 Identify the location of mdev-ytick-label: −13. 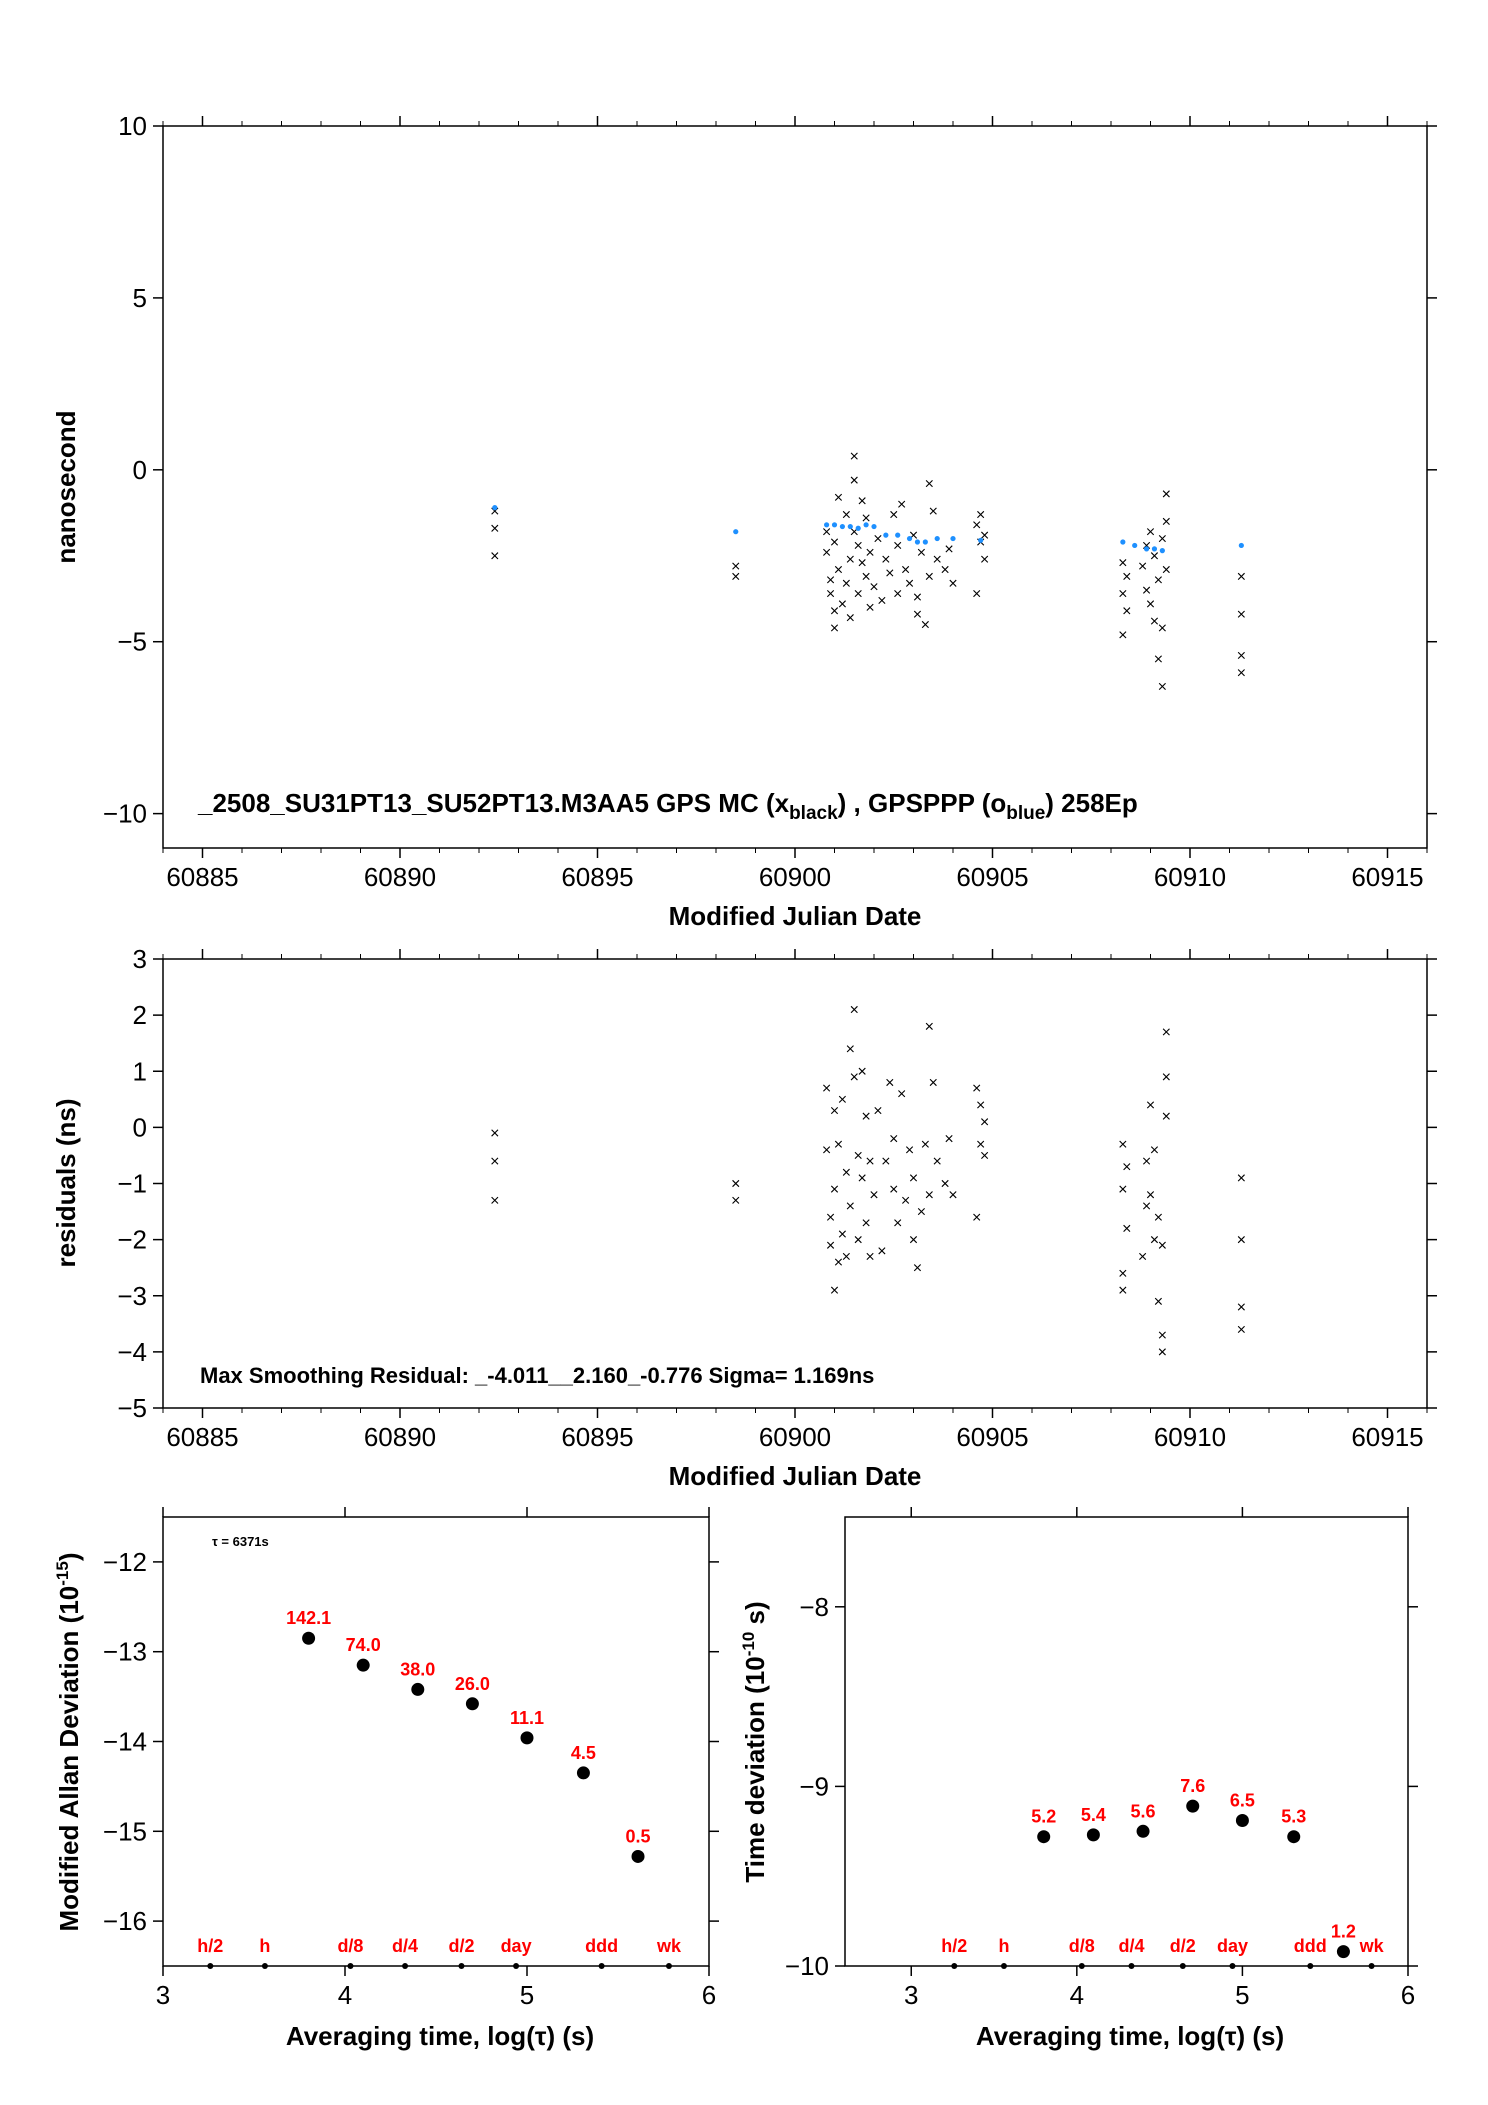
(125, 1652).